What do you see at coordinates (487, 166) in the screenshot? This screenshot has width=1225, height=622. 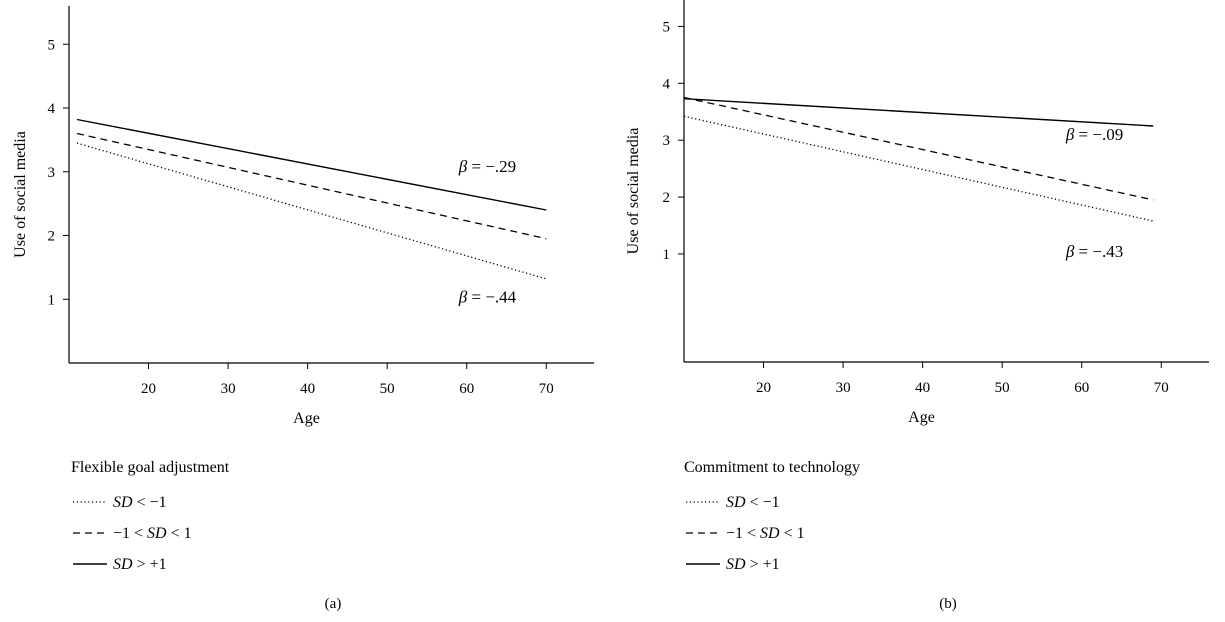 I see `beta-annotation: β = −.29` at bounding box center [487, 166].